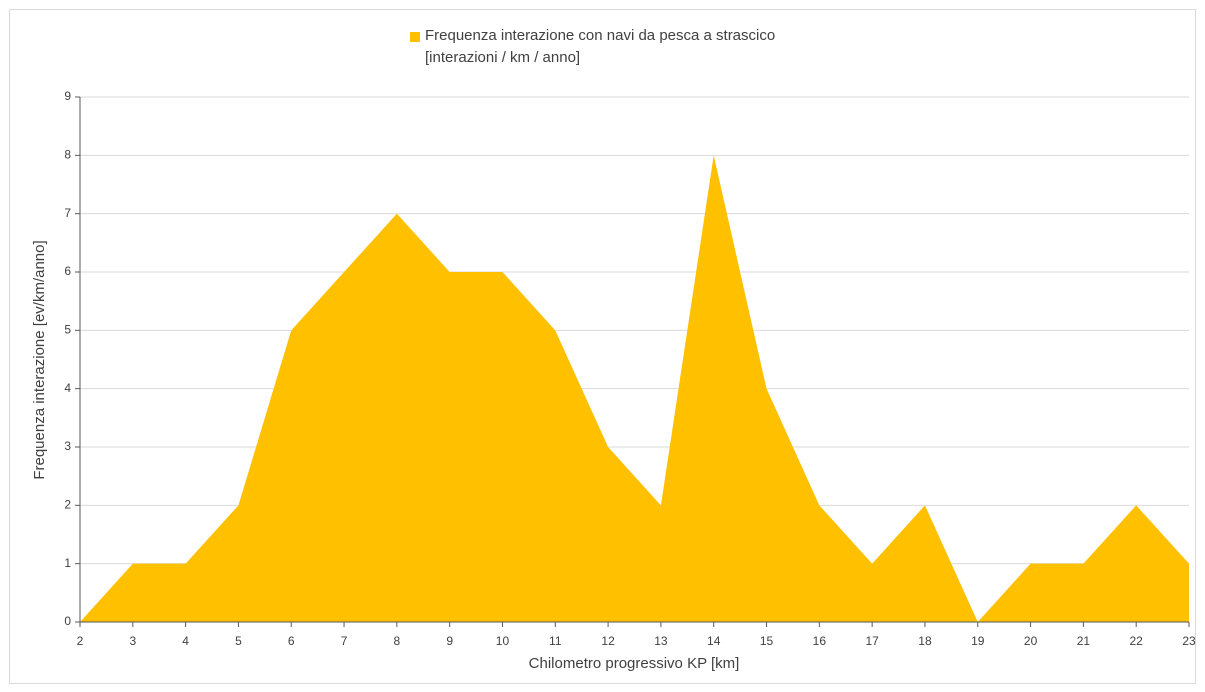  I want to click on x-tick-label: 7, so click(344, 641).